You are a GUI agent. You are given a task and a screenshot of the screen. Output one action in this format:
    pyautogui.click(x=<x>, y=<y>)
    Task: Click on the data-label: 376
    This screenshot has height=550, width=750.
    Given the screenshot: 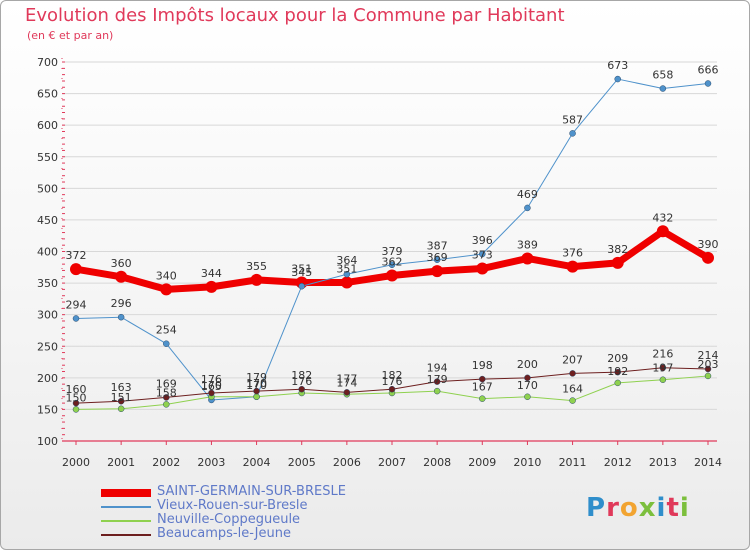 What is the action you would take?
    pyautogui.click(x=572, y=253)
    